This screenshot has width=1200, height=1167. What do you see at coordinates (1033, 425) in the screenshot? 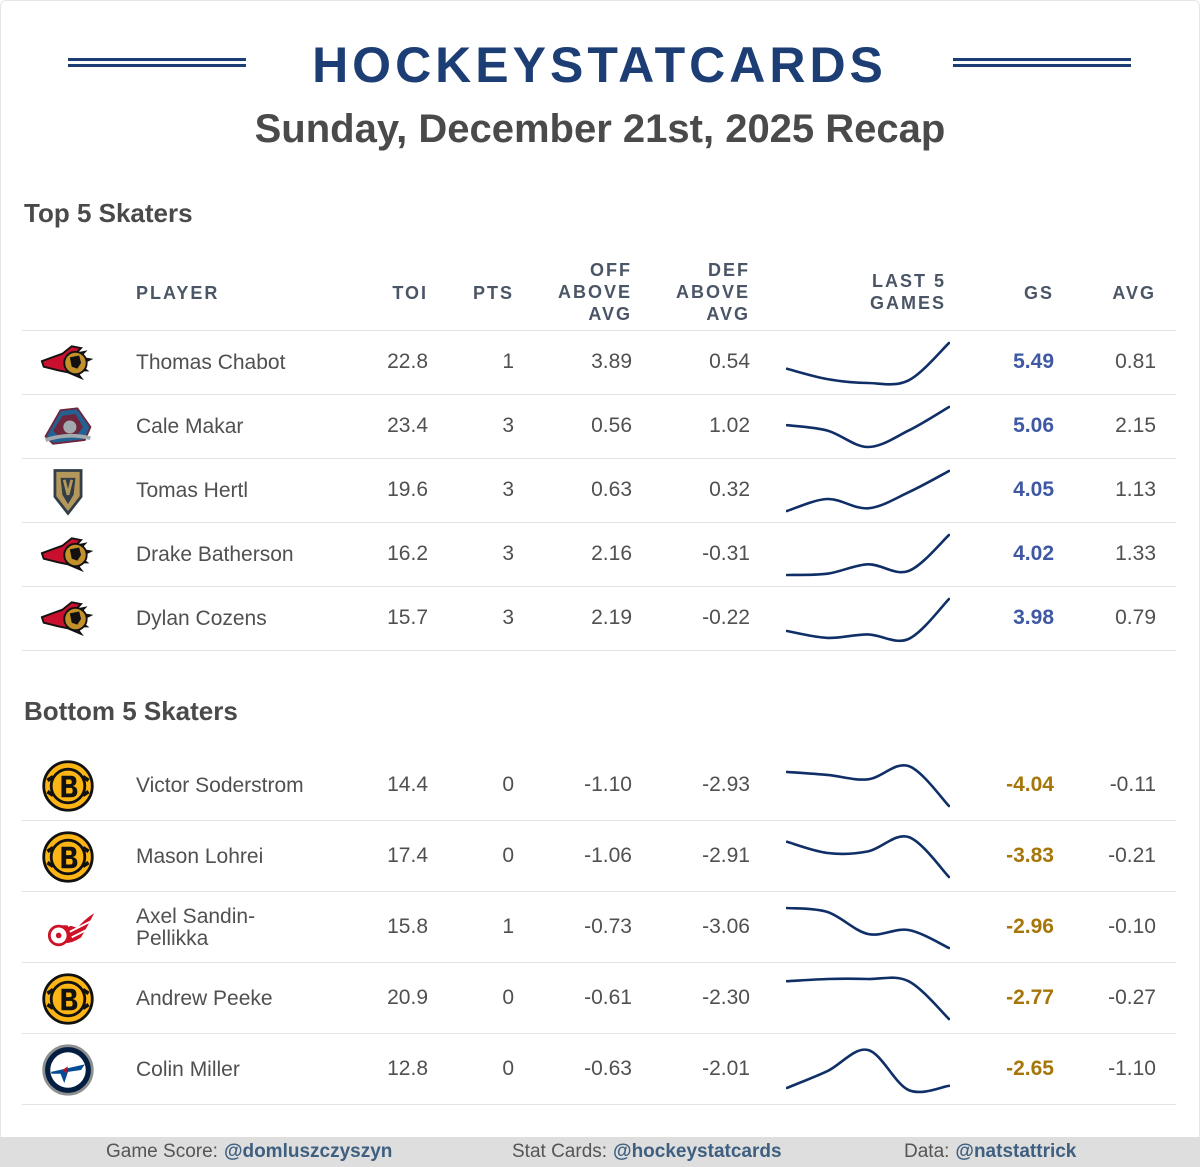
I see `game-score-value: 5.06` at bounding box center [1033, 425].